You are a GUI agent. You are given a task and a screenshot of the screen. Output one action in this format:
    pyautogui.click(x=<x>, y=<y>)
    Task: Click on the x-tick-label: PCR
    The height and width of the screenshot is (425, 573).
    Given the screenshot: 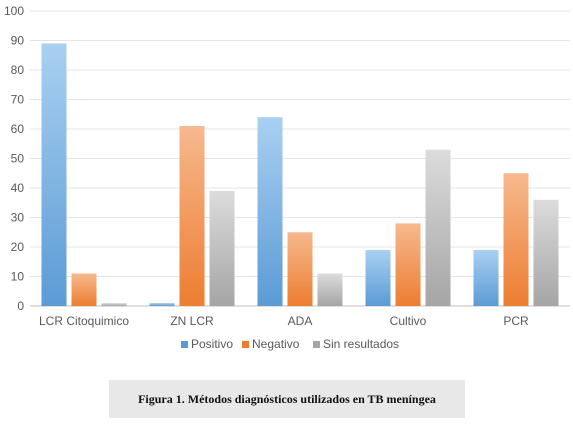 What is the action you would take?
    pyautogui.click(x=516, y=321)
    